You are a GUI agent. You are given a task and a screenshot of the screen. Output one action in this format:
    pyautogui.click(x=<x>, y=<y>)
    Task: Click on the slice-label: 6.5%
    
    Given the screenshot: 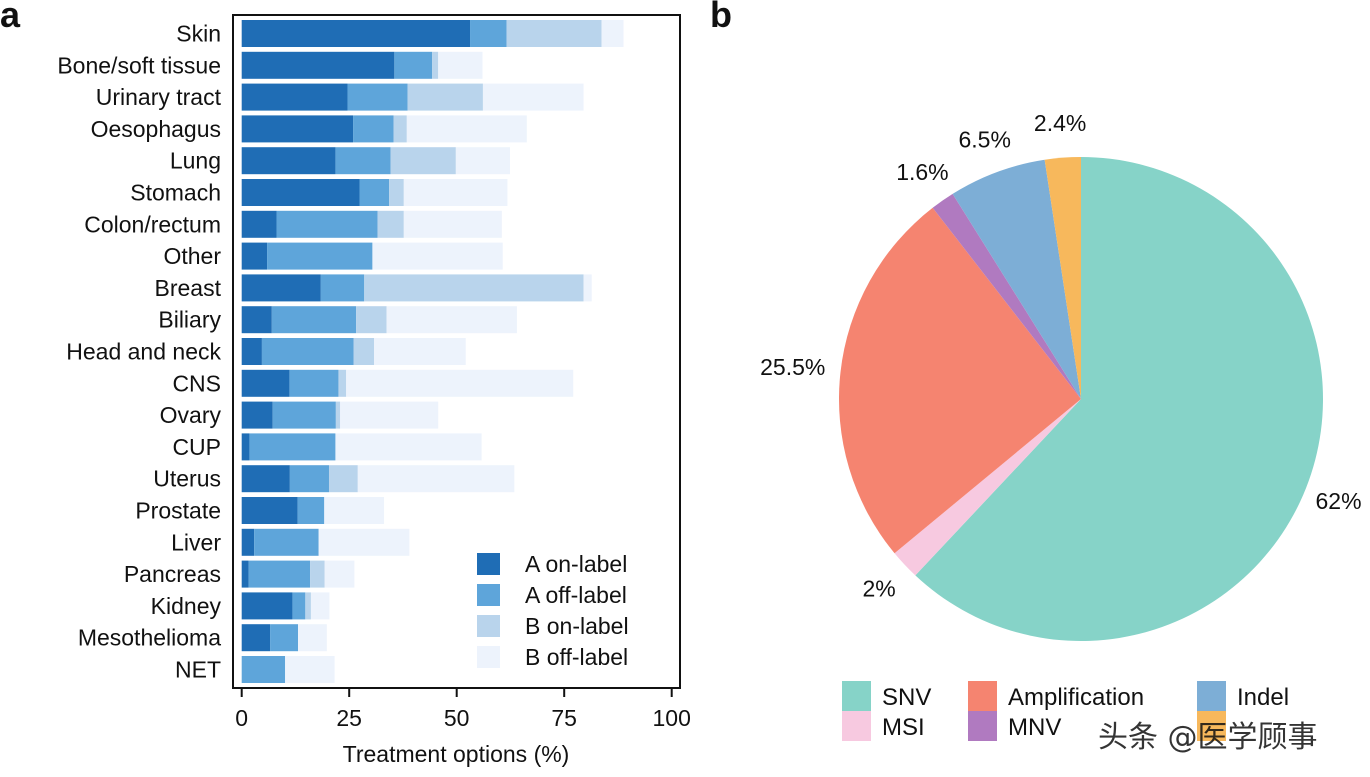 What is the action you would take?
    pyautogui.click(x=984, y=139)
    